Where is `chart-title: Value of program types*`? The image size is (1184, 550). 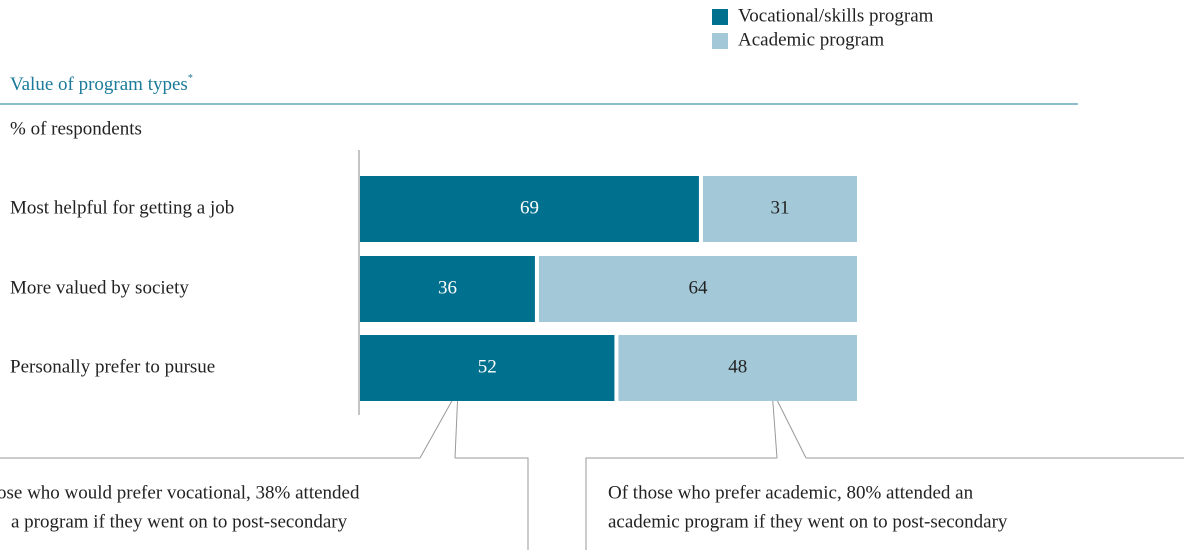 chart-title: Value of program types* is located at coordinates (101, 84).